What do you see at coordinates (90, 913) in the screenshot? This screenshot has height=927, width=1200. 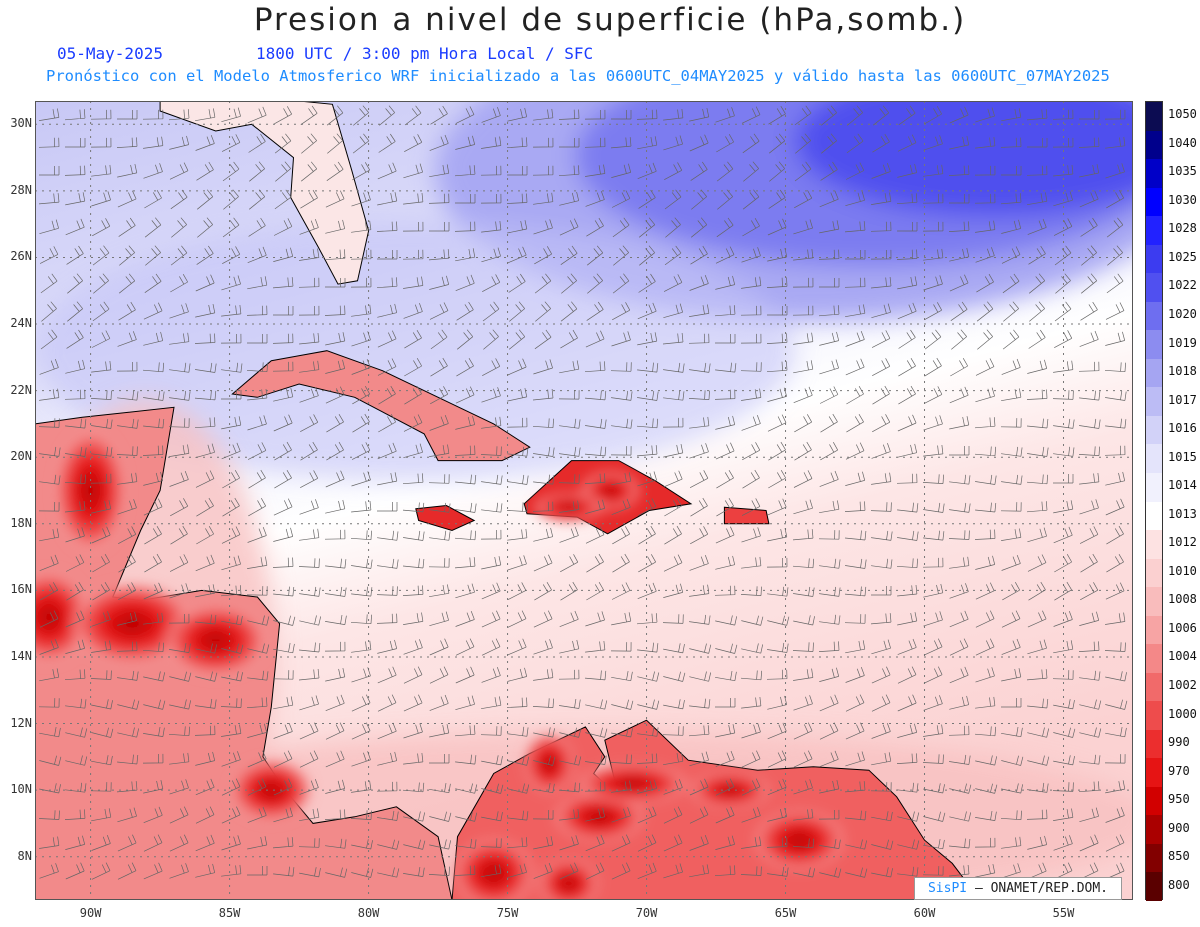 I see `lon-label: 90W` at bounding box center [90, 913].